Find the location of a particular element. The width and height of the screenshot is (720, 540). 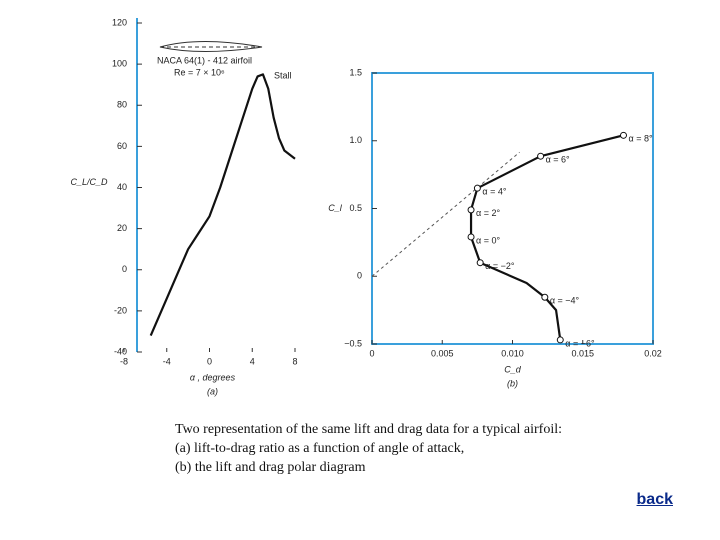

alpha-label: α = 0° is located at coordinates (488, 240).